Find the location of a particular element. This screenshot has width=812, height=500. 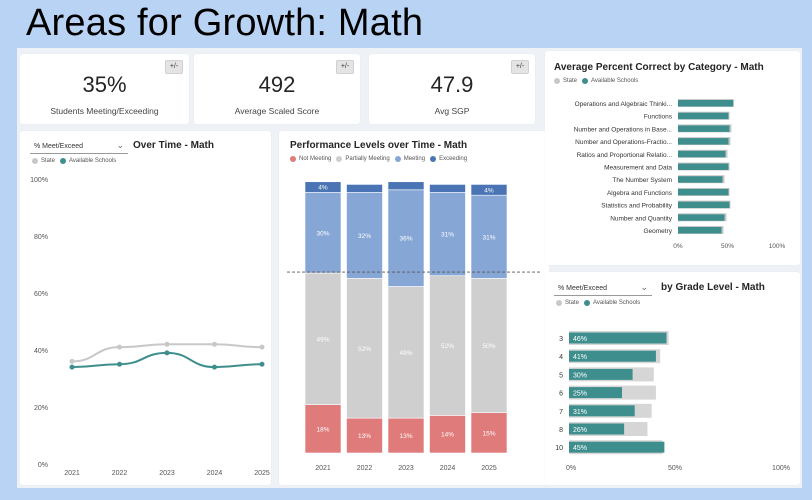

data-label: 32% is located at coordinates (364, 236).